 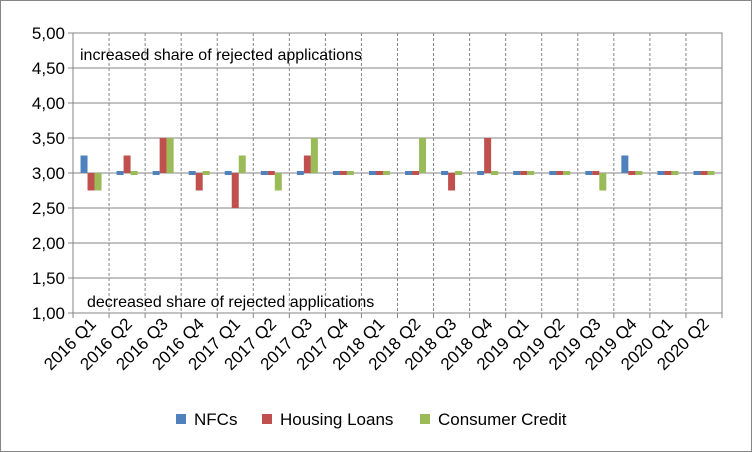 What do you see at coordinates (397, 173) in the screenshot?
I see `bars` at bounding box center [397, 173].